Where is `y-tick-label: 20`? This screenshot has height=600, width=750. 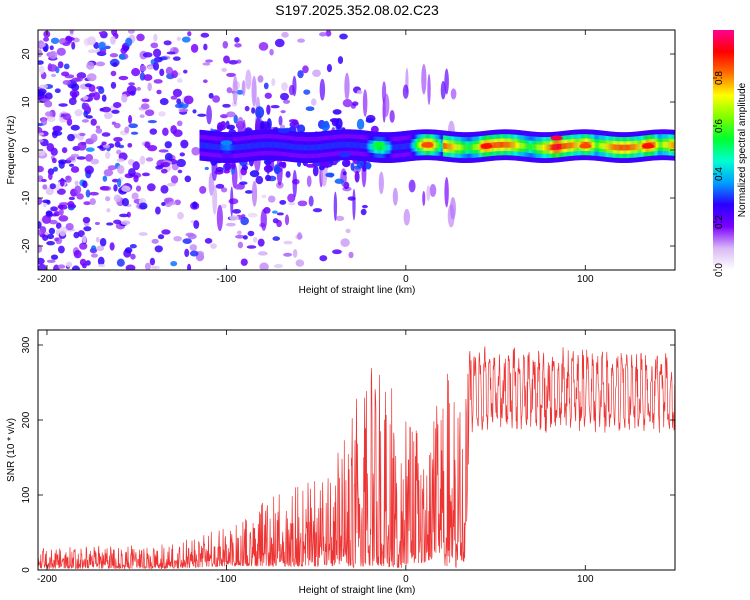 y-tick-label: 20 is located at coordinates (26, 54).